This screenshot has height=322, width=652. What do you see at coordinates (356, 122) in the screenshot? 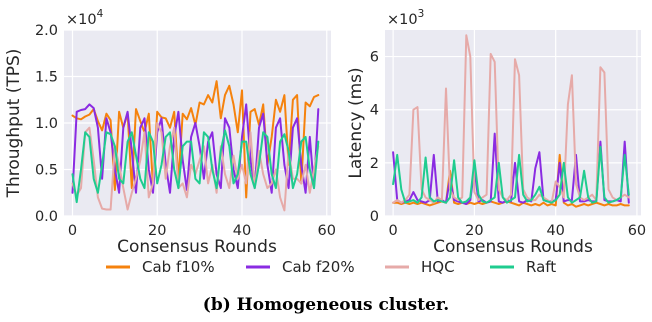
I see `ylabel-latency: Latency (ms)` at bounding box center [356, 122].